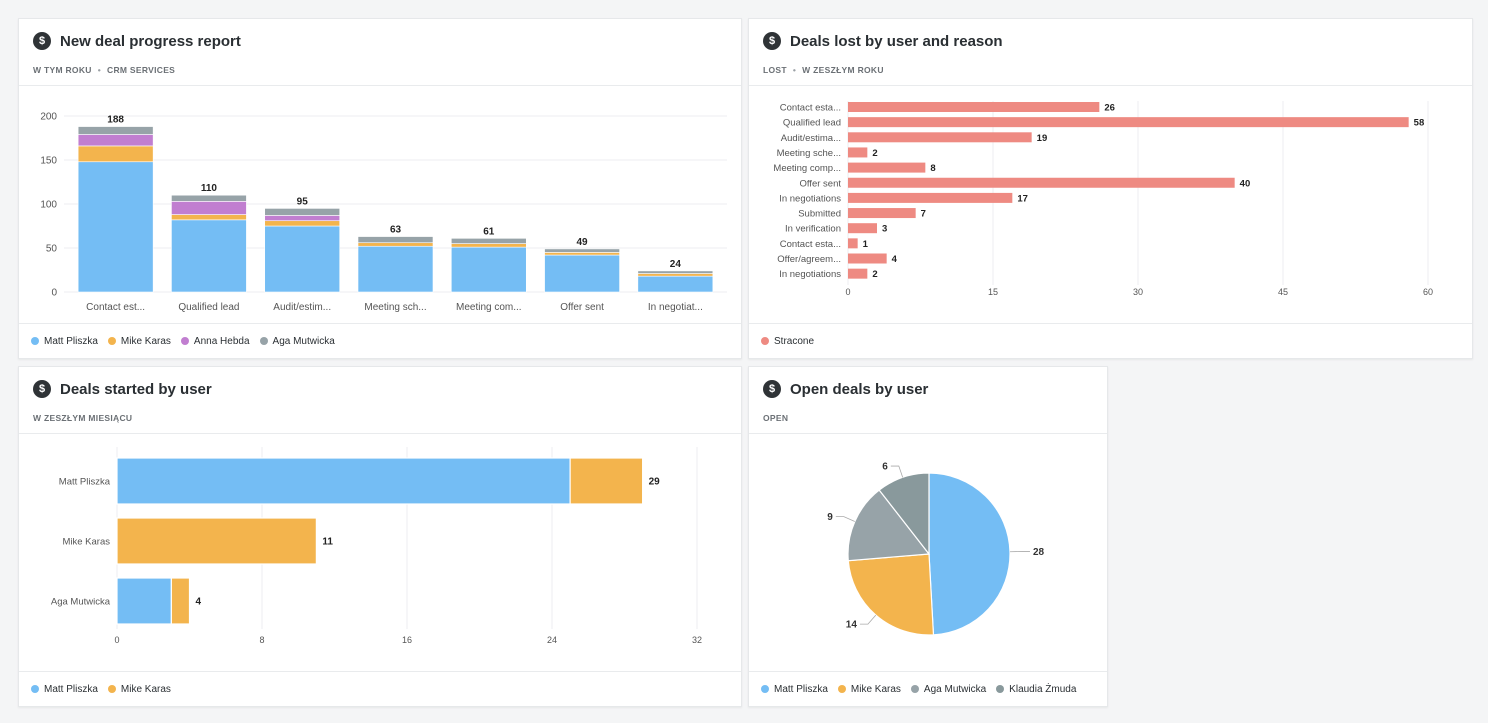 Image resolution: width=1488 pixels, height=723 pixels. What do you see at coordinates (208, 307) in the screenshot?
I see `x-tick-label: Qualified lead` at bounding box center [208, 307].